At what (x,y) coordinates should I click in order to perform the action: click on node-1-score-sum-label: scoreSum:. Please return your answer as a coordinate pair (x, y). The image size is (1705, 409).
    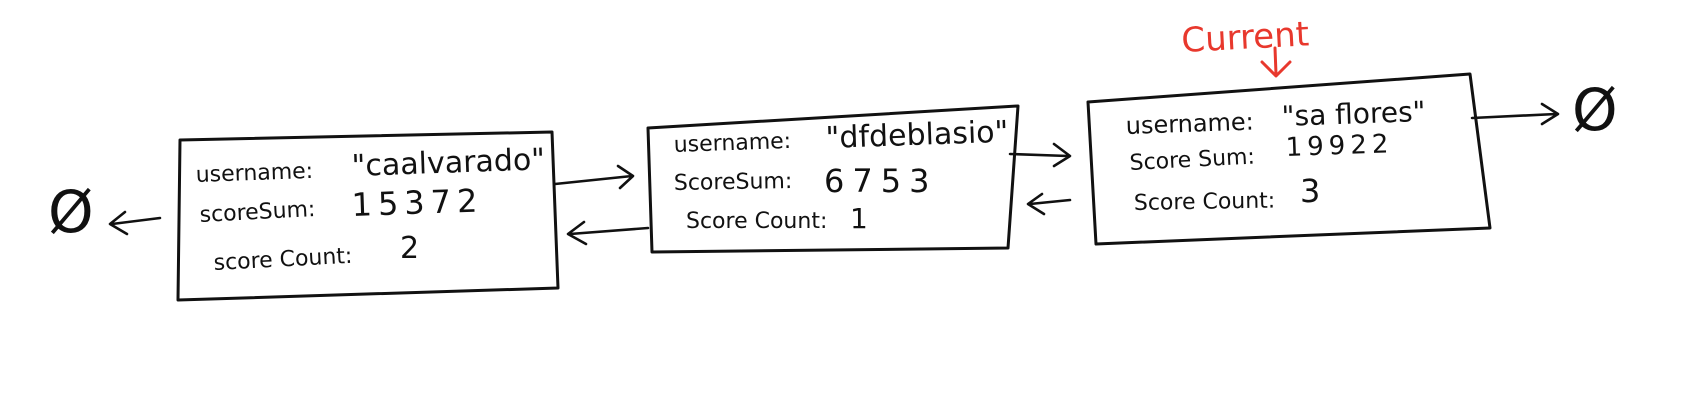
    Looking at the image, I should click on (257, 212).